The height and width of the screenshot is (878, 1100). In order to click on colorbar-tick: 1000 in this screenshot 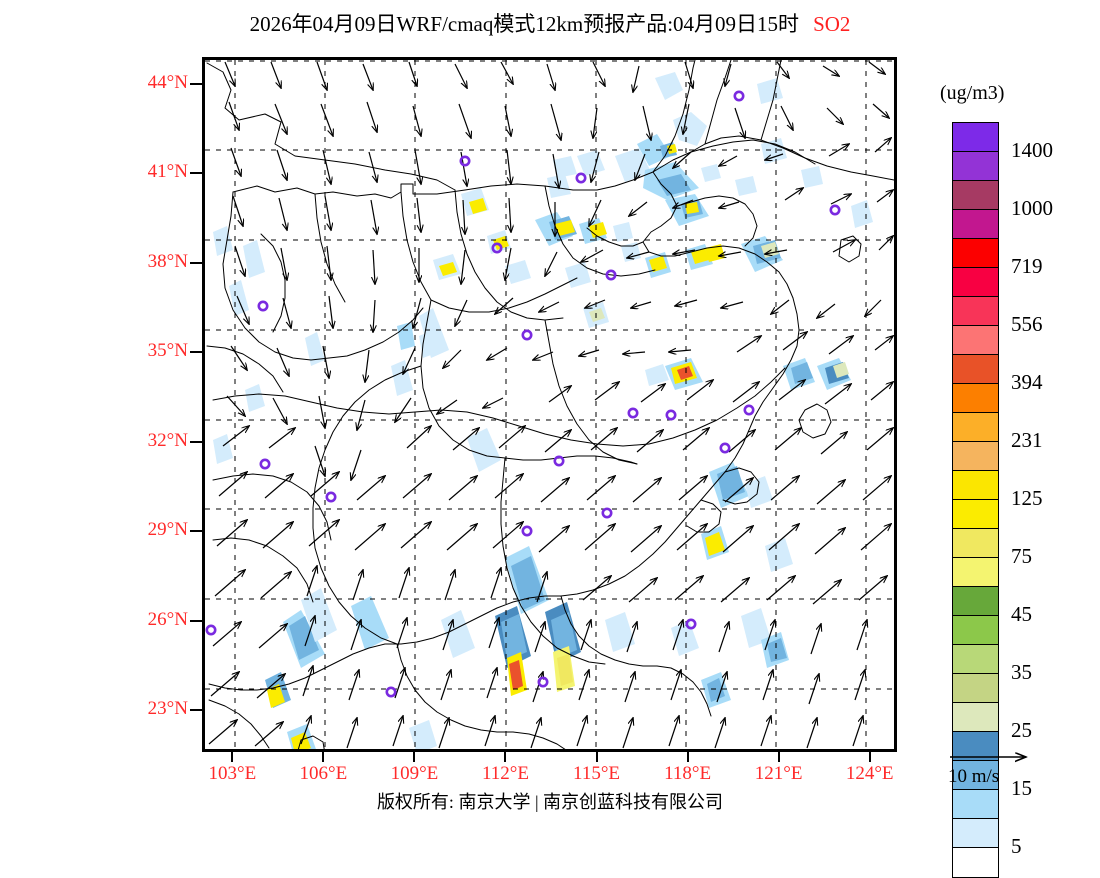, I will do `click(1032, 208)`.